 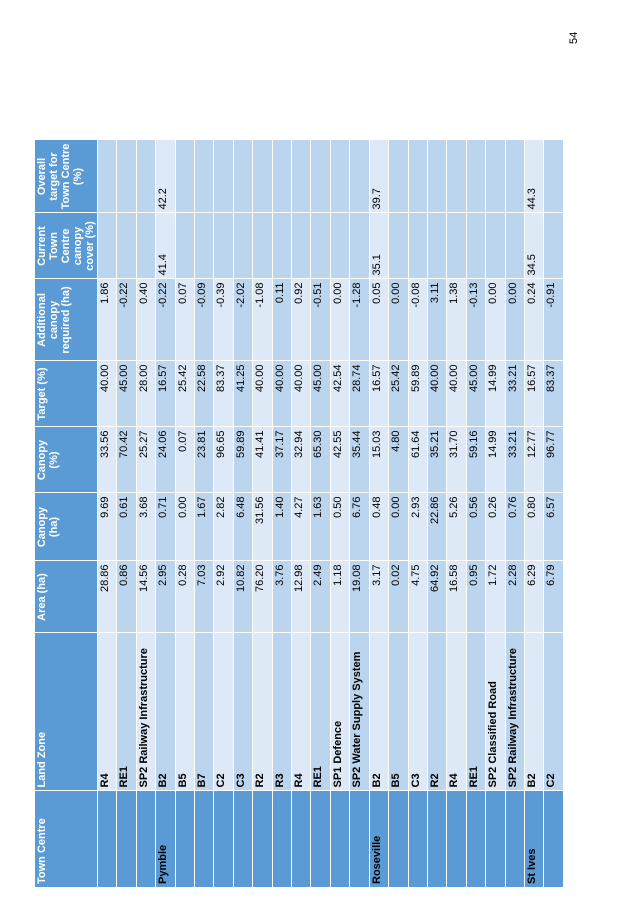 I want to click on table-row: B7 7.03 1.67 23.81 22.58 -0.09, so click(x=204, y=513).